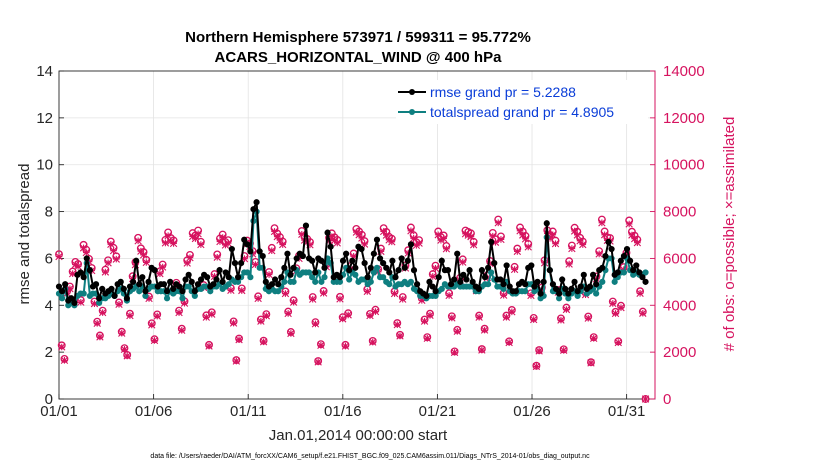 The height and width of the screenshot is (470, 830). I want to click on x-tick-label: 01/06, so click(154, 411).